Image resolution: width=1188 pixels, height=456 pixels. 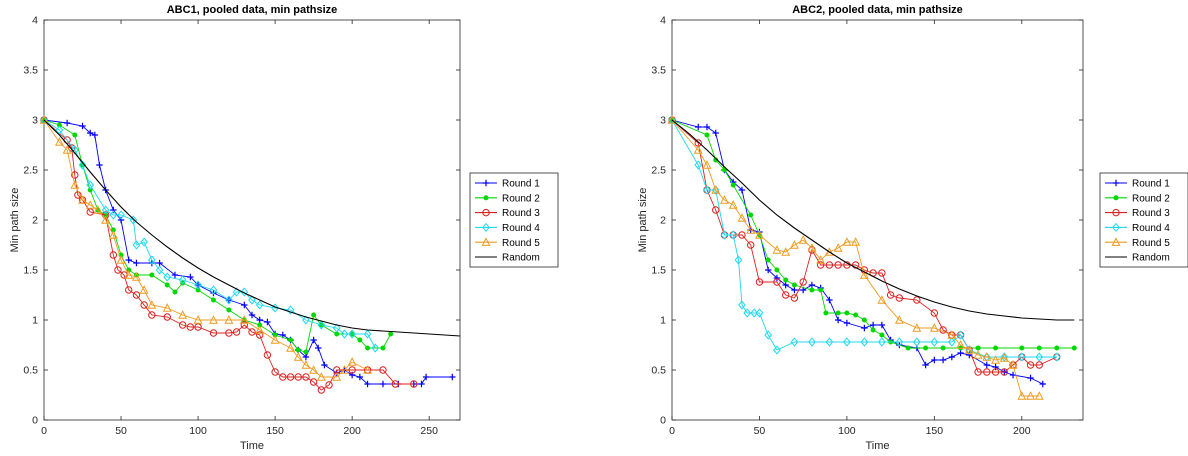 I want to click on x-tick-label: 150, so click(x=935, y=431).